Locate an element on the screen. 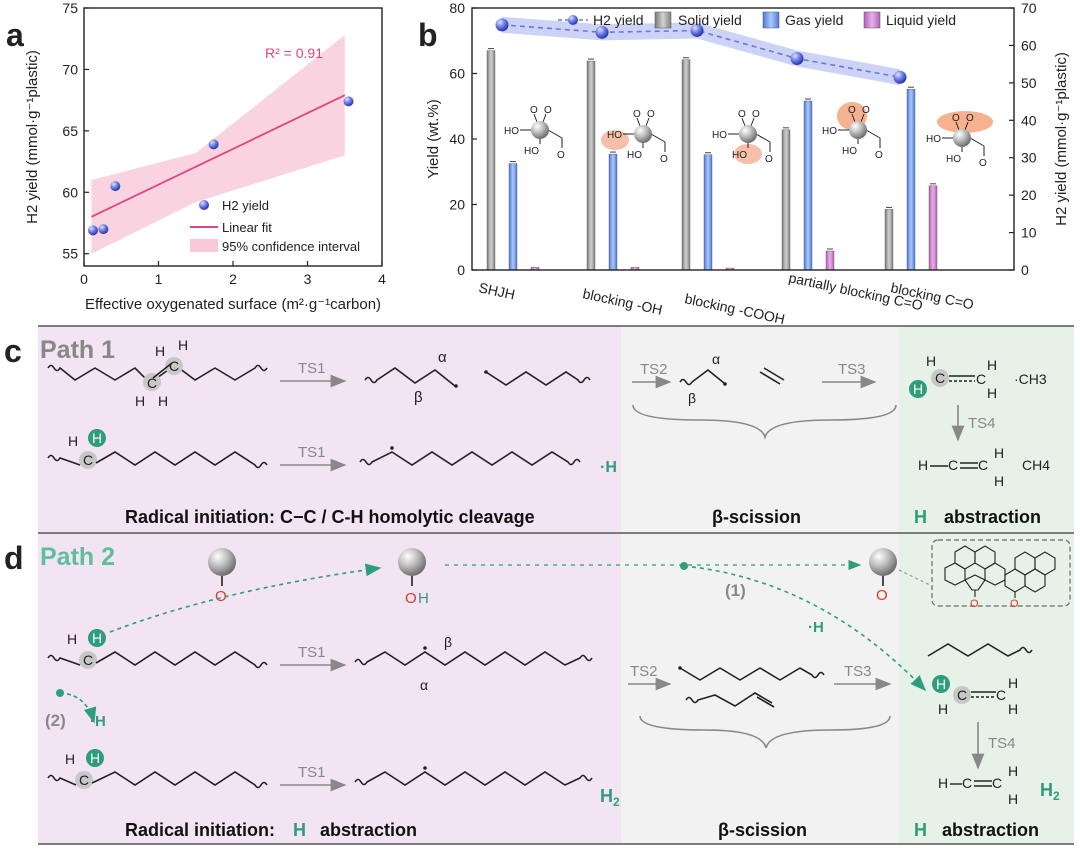 The height and width of the screenshot is (854, 1080). y-axis-label: H2 yield (mmol·g⁻¹plastic) is located at coordinates (32, 137).